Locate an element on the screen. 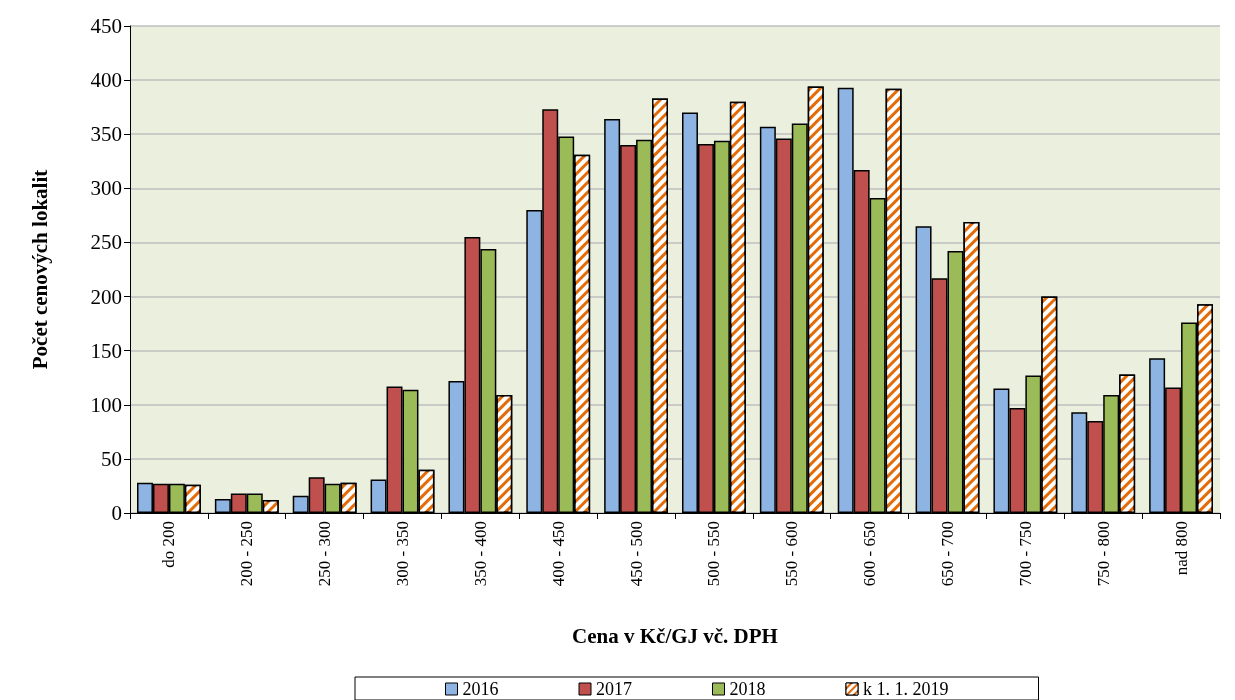 This screenshot has width=1235, height=700. y-tick-label: 200 is located at coordinates (106, 296).